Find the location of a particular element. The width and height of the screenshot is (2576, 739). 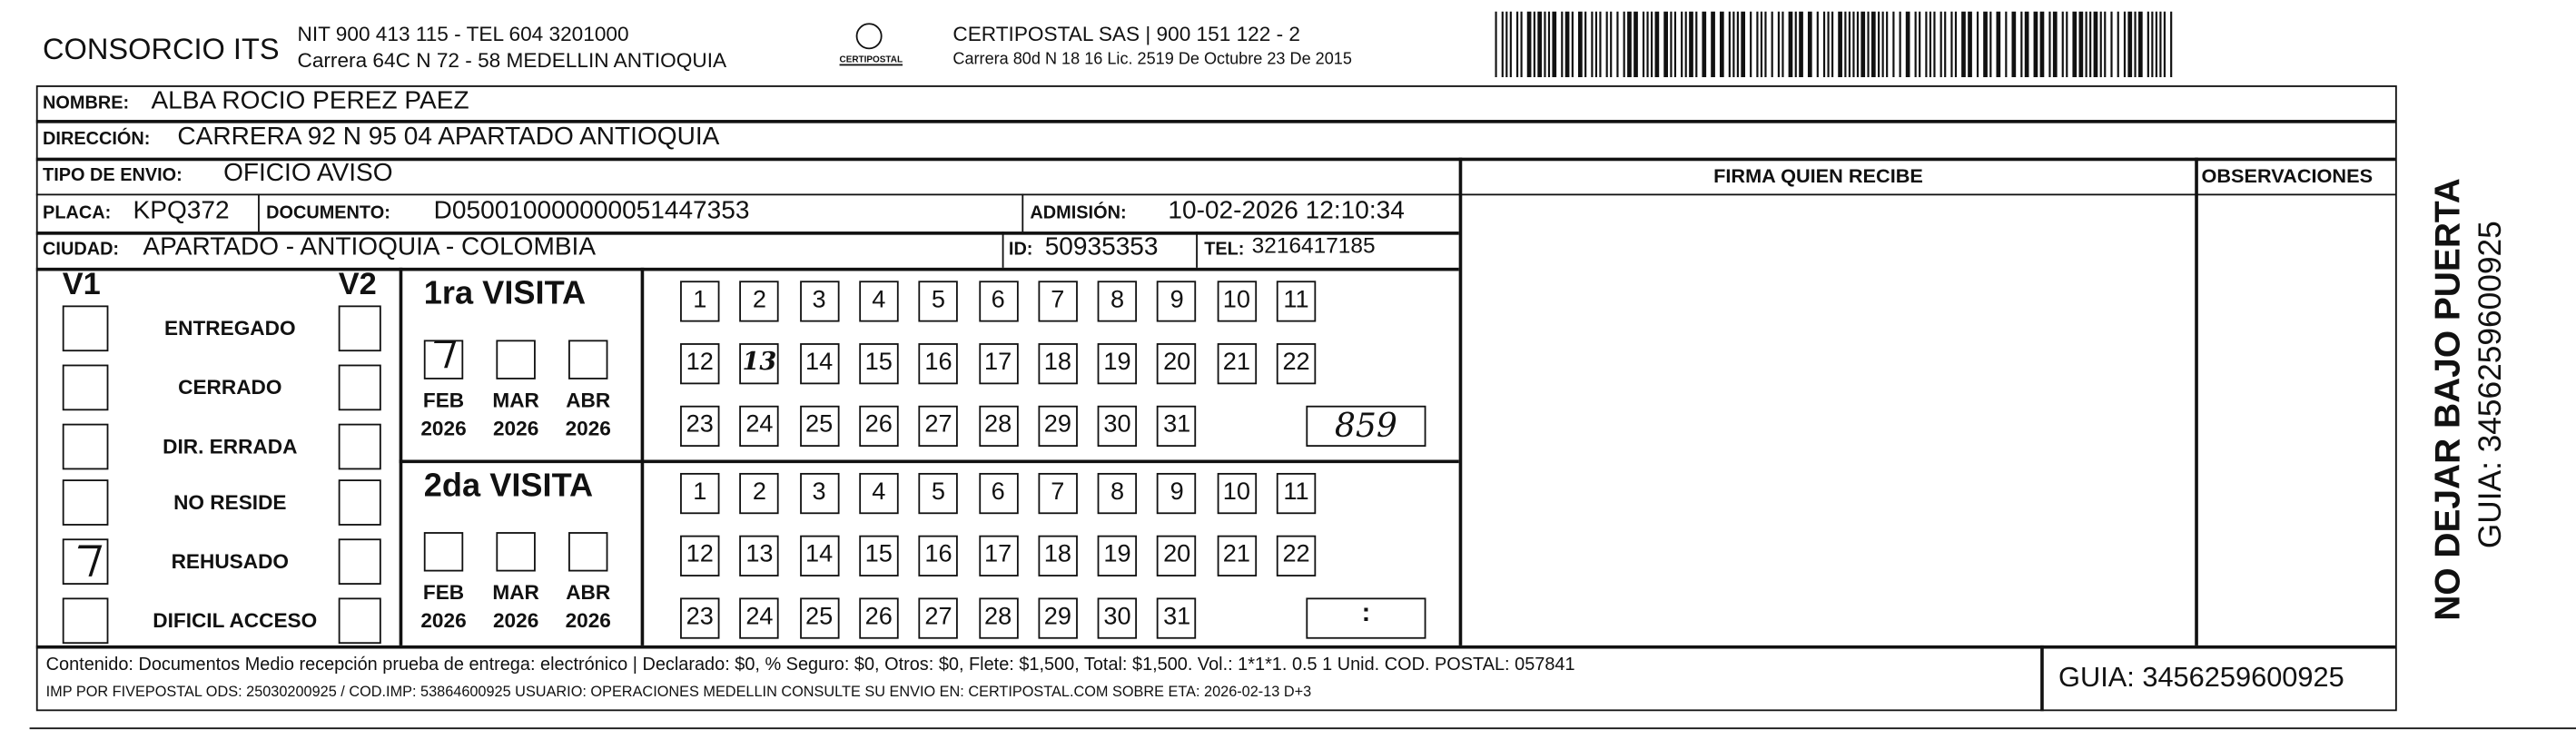

day-number: 23 is located at coordinates (700, 424).